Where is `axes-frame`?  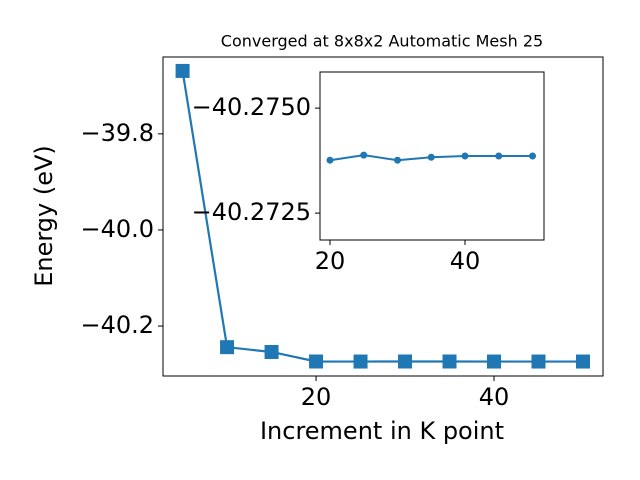
axes-frame is located at coordinates (432, 156).